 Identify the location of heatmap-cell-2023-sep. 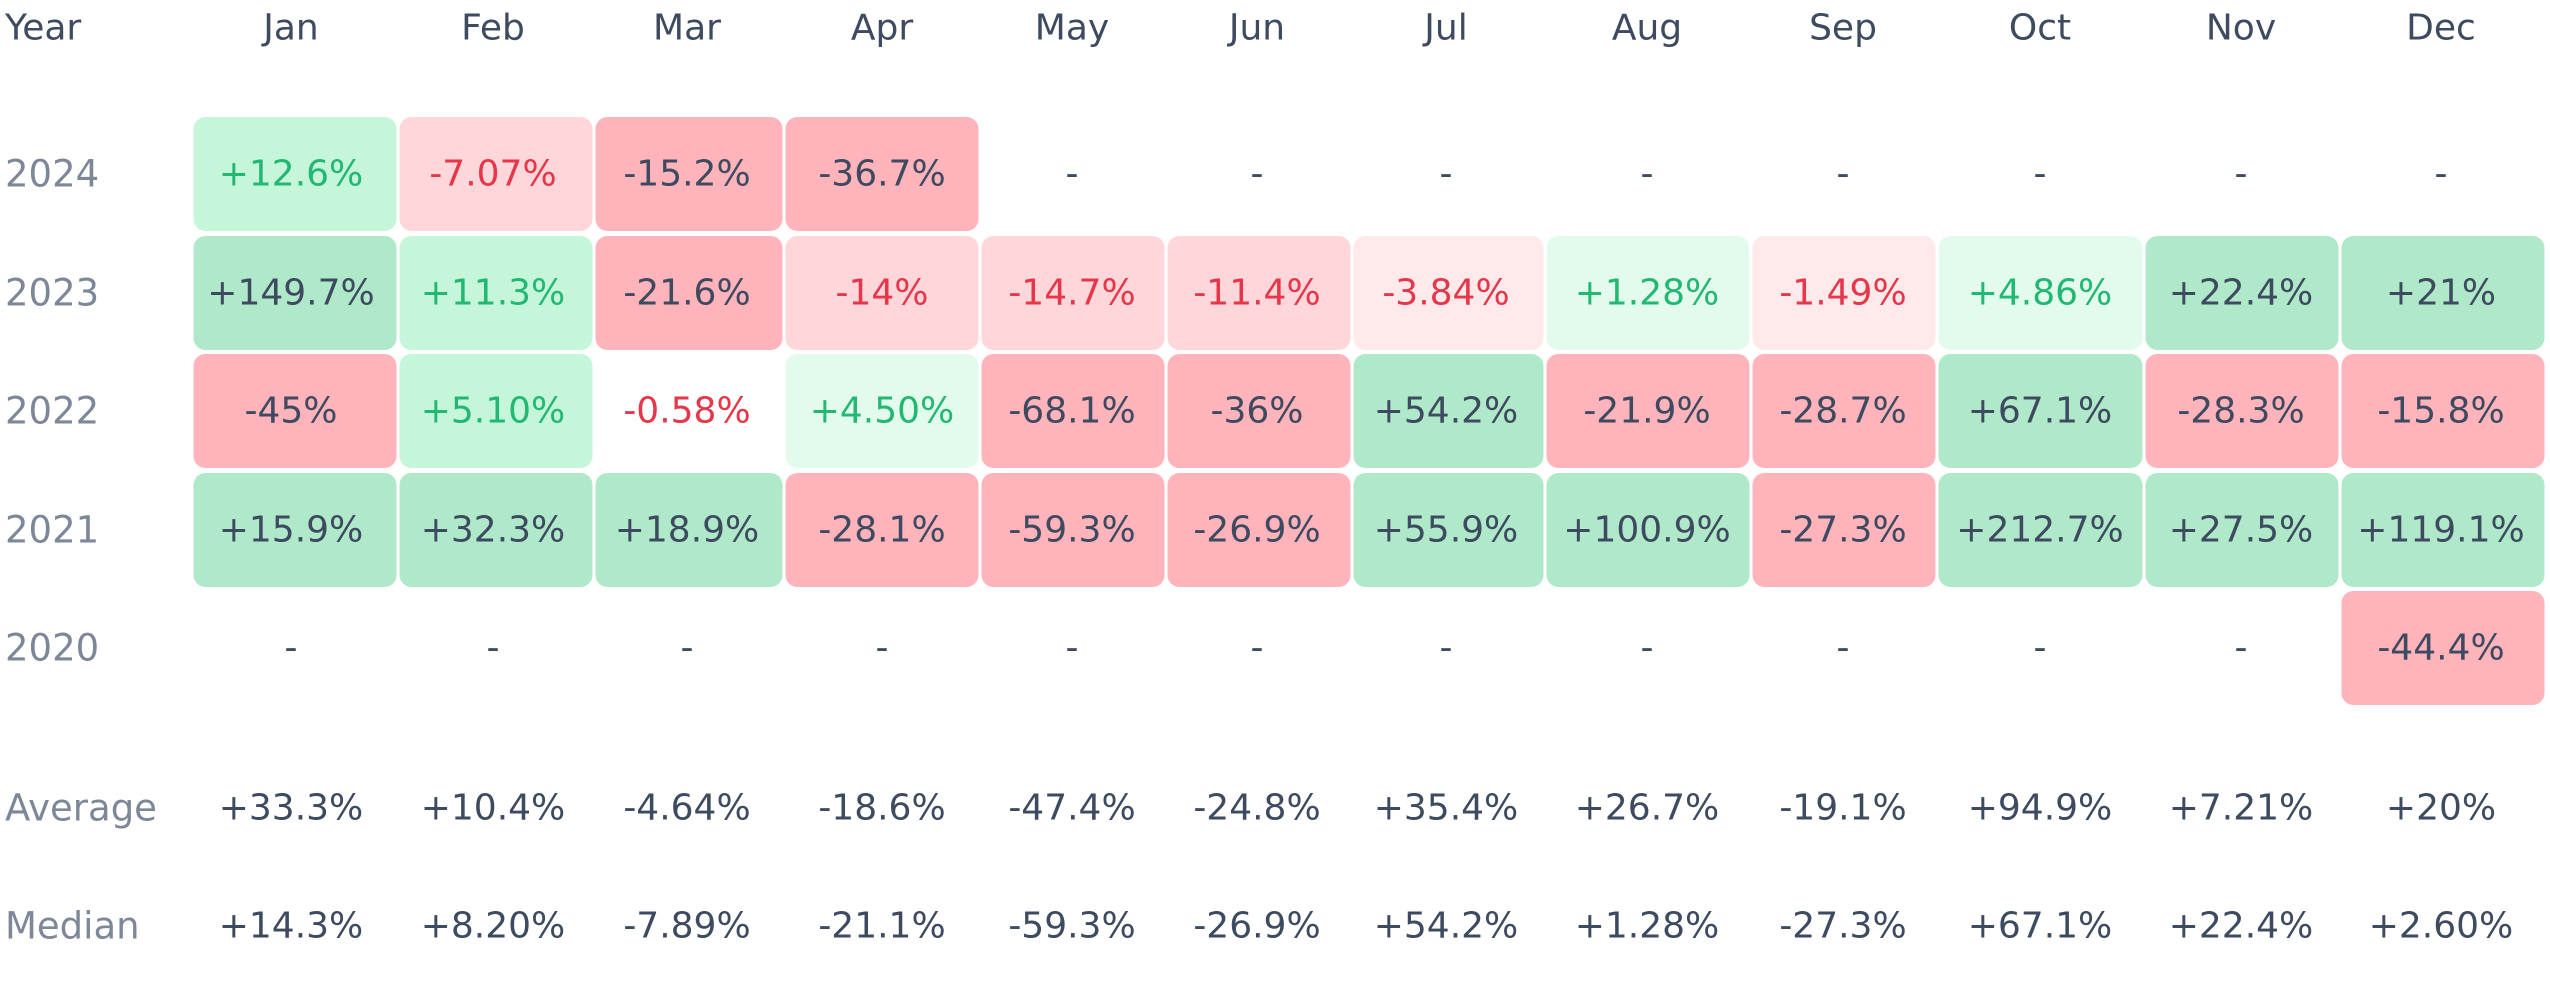
(1844, 293).